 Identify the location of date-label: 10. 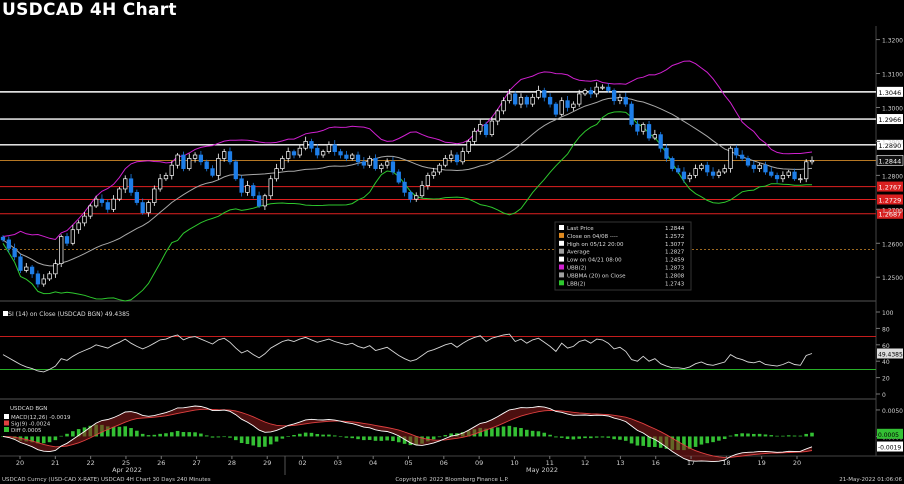
(514, 463).